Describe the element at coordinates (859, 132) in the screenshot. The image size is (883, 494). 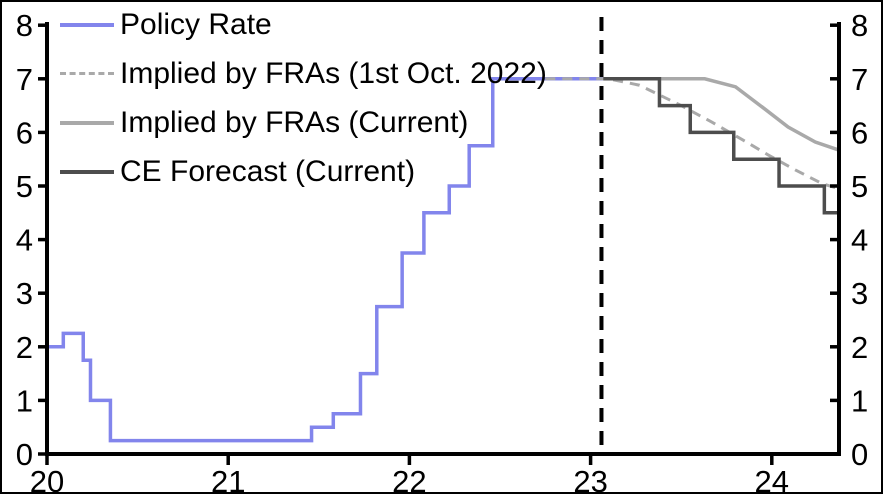
I see `y-axis-label-right: 6` at that location.